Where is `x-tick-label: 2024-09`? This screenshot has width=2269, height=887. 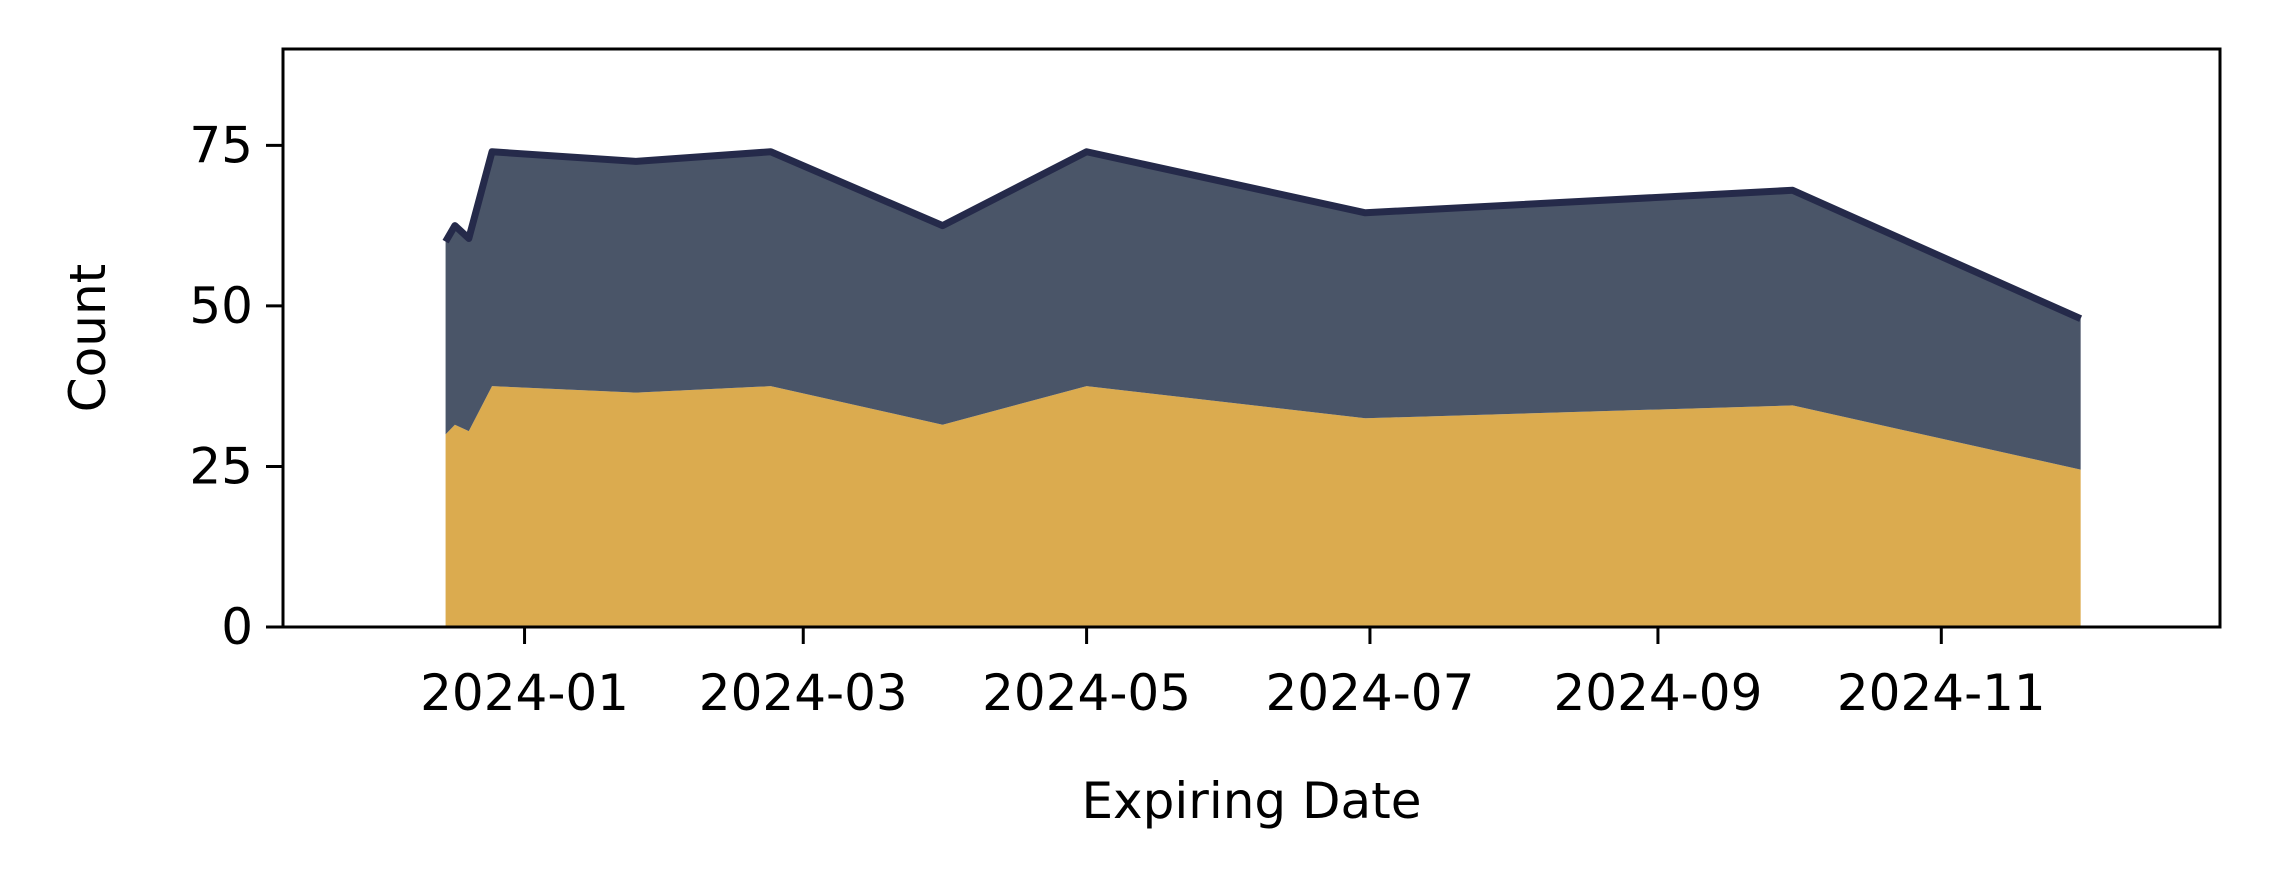
x-tick-label: 2024-09 is located at coordinates (1657, 693).